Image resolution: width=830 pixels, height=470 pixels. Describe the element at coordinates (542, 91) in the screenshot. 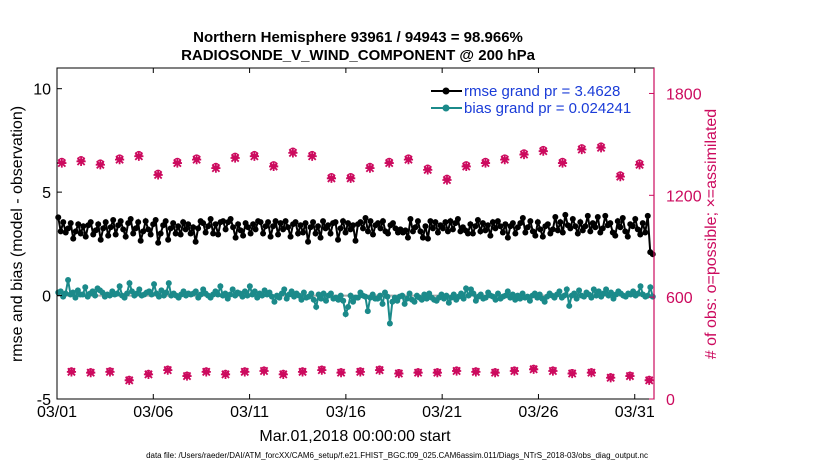

I see `legend-rmse-label: rmse grand pr = 3.4628` at that location.